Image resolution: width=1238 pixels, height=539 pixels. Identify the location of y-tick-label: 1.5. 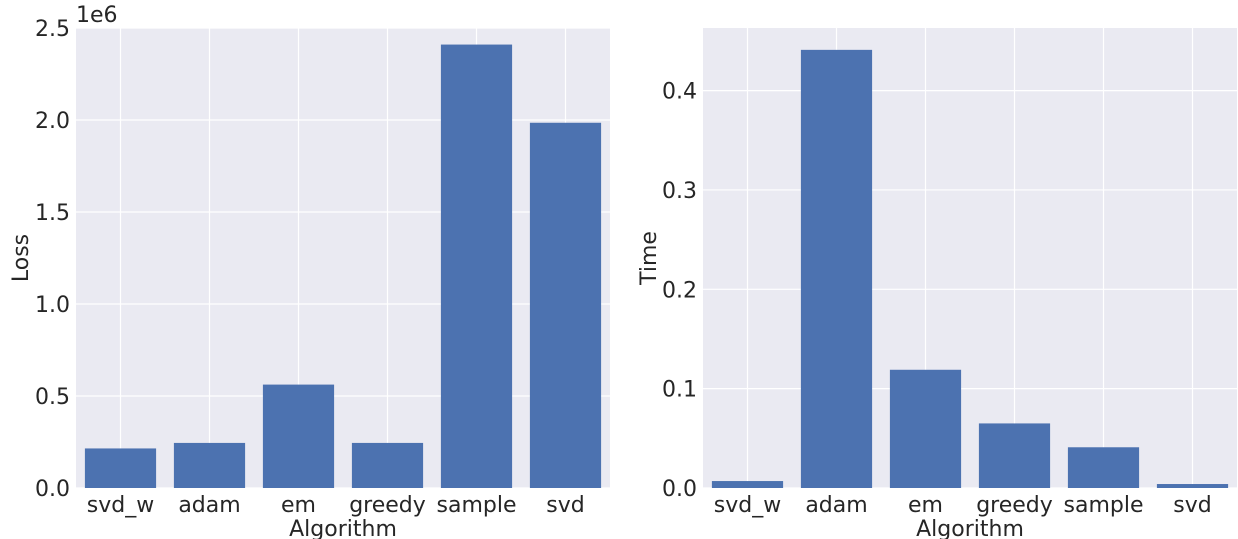
(52, 213).